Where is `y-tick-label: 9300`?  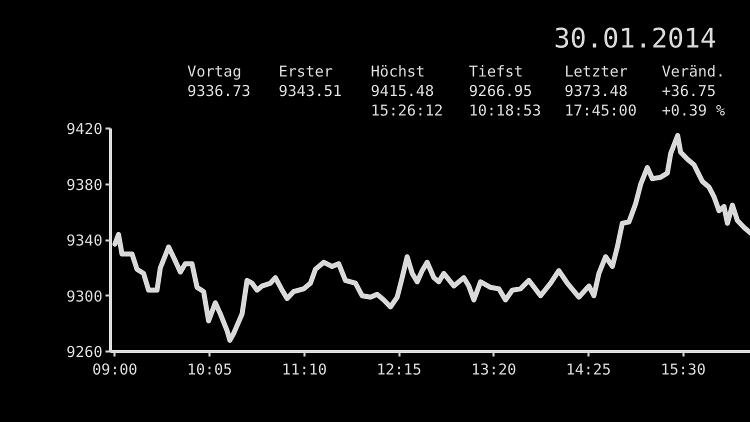 y-tick-label: 9300 is located at coordinates (84, 296).